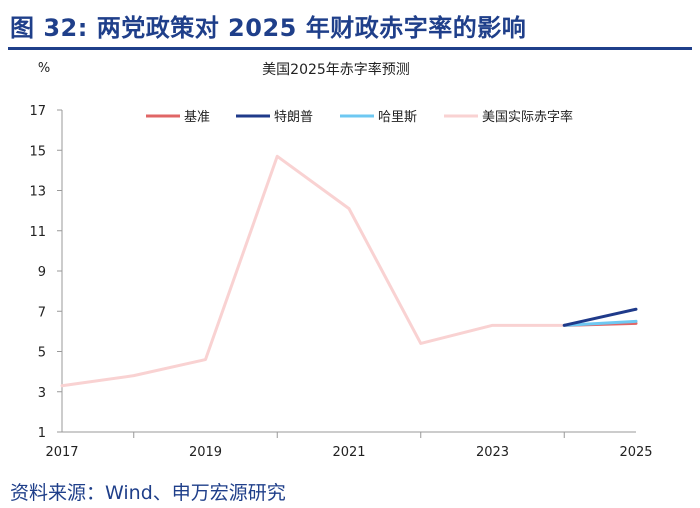  Describe the element at coordinates (348, 452) in the screenshot. I see `x-tick-label: 2021` at that location.